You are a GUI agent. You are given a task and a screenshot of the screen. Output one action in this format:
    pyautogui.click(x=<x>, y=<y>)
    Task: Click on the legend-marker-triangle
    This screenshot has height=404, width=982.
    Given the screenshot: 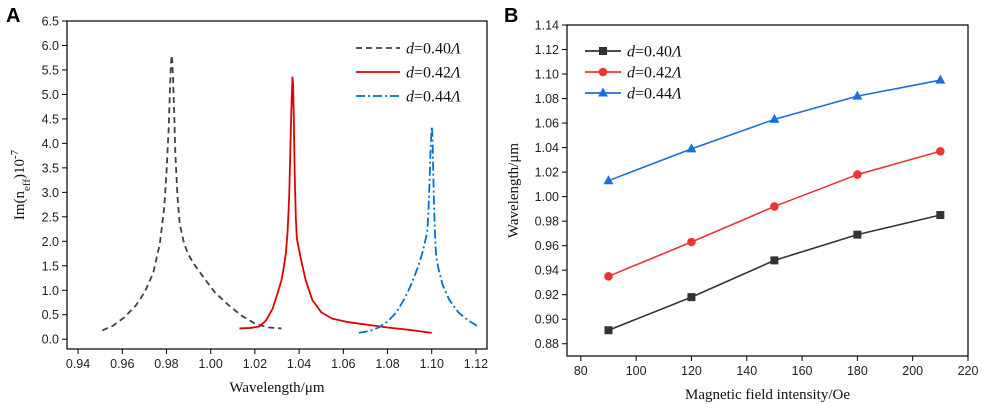 What is the action you would take?
    pyautogui.click(x=603, y=92)
    